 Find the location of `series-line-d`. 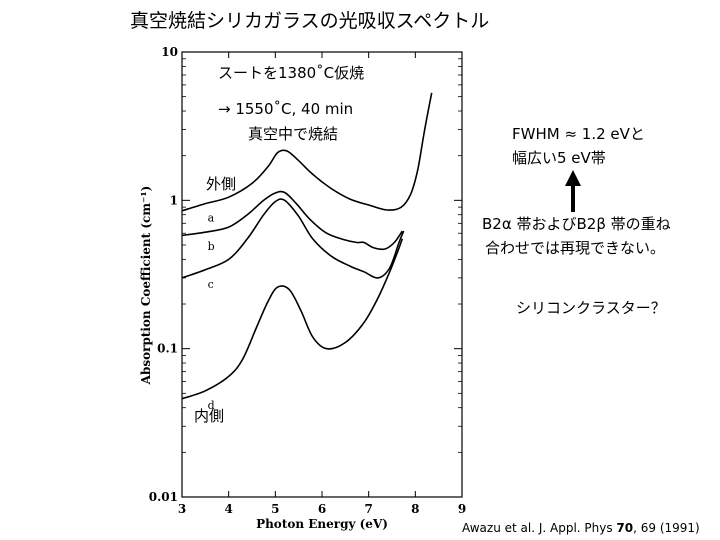

series-line-d is located at coordinates (292, 319).